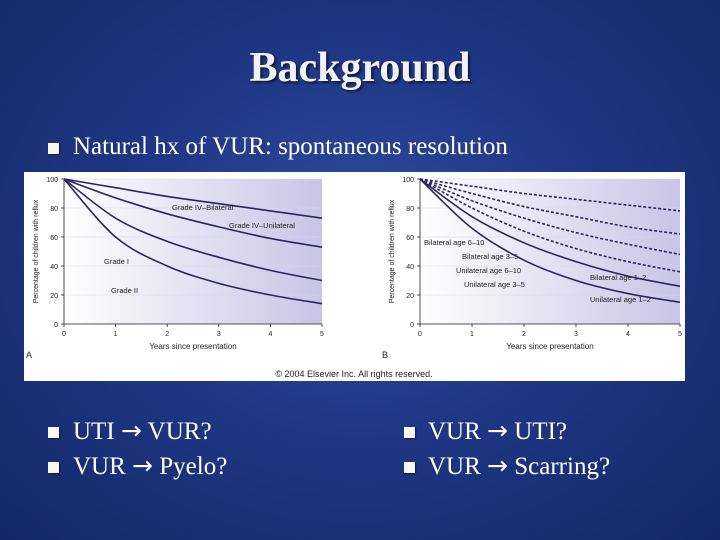 The width and height of the screenshot is (720, 540). I want to click on series-label: Grade IV–Unilateral, so click(262, 225).